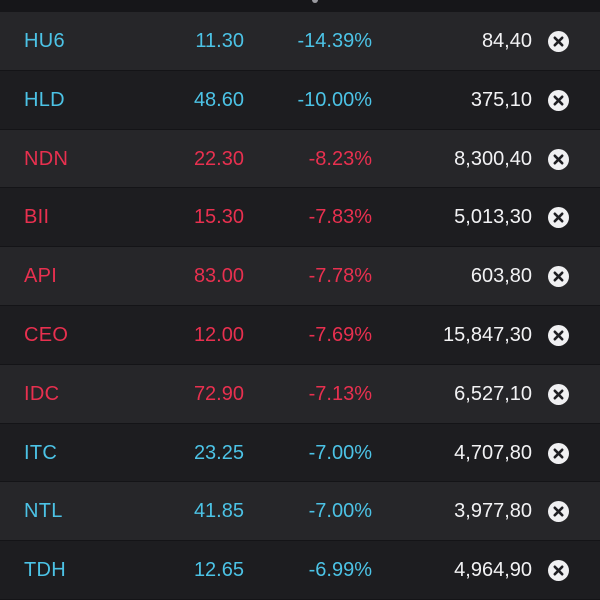 The height and width of the screenshot is (600, 600). Describe the element at coordinates (300, 512) in the screenshot. I see `stock-row: NTL 41.85 -7.00% 3,977,80` at that location.